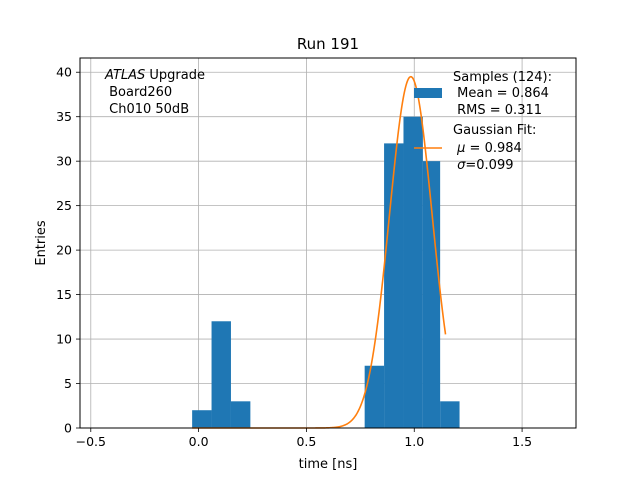 The width and height of the screenshot is (640, 480). I want to click on y-tick-label: 5, so click(68, 383).